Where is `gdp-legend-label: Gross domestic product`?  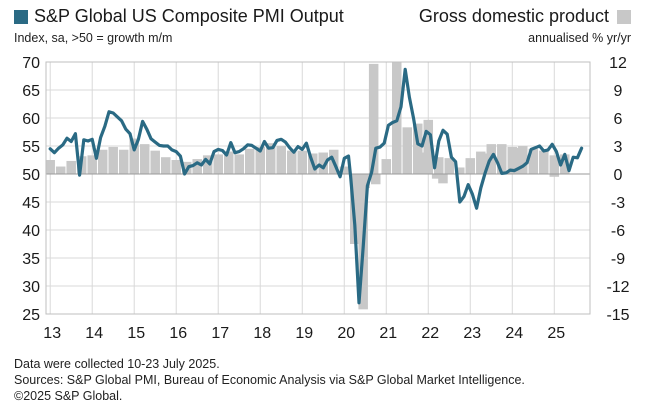
gdp-legend-label: Gross domestic product is located at coordinates (513, 16).